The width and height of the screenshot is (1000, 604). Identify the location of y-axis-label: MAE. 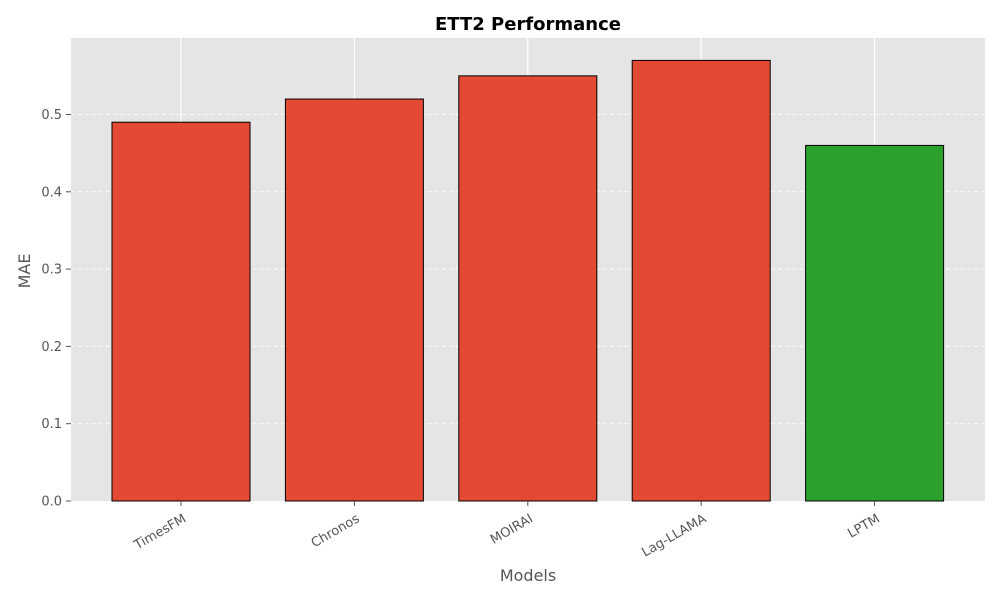
(24, 271).